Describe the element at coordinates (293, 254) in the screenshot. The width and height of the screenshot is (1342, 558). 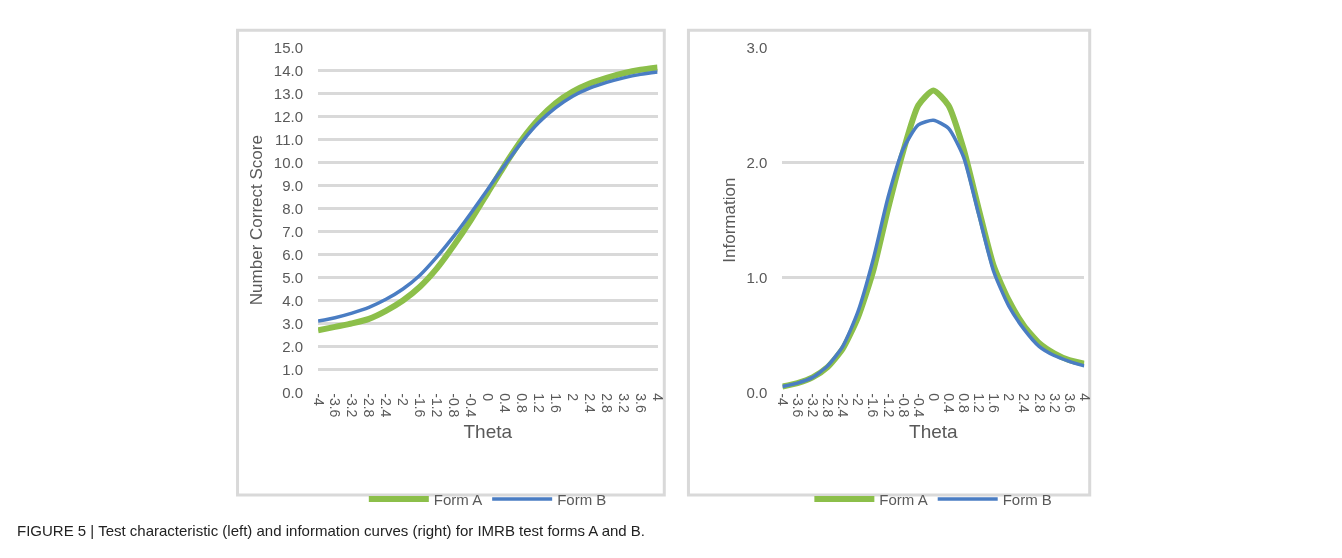
I see `y-tick-label: 6.0` at that location.